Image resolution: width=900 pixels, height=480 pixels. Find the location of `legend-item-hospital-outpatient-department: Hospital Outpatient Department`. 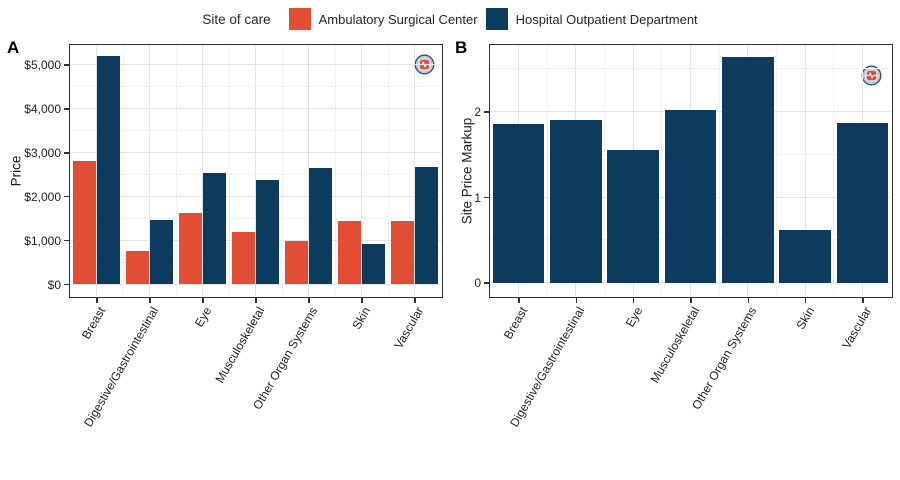

legend-item-hospital-outpatient-department: Hospital Outpatient Department is located at coordinates (591, 19).